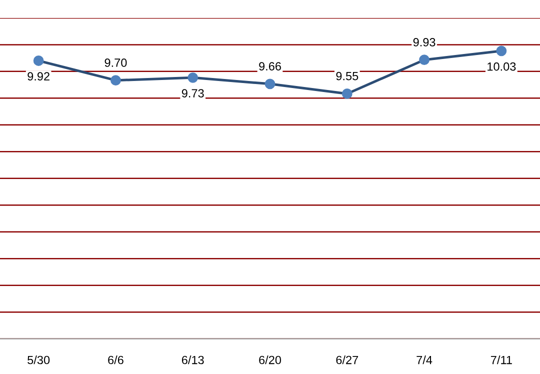 Image resolution: width=540 pixels, height=374 pixels. What do you see at coordinates (39, 360) in the screenshot?
I see `x-tick-label: 5/30` at bounding box center [39, 360].